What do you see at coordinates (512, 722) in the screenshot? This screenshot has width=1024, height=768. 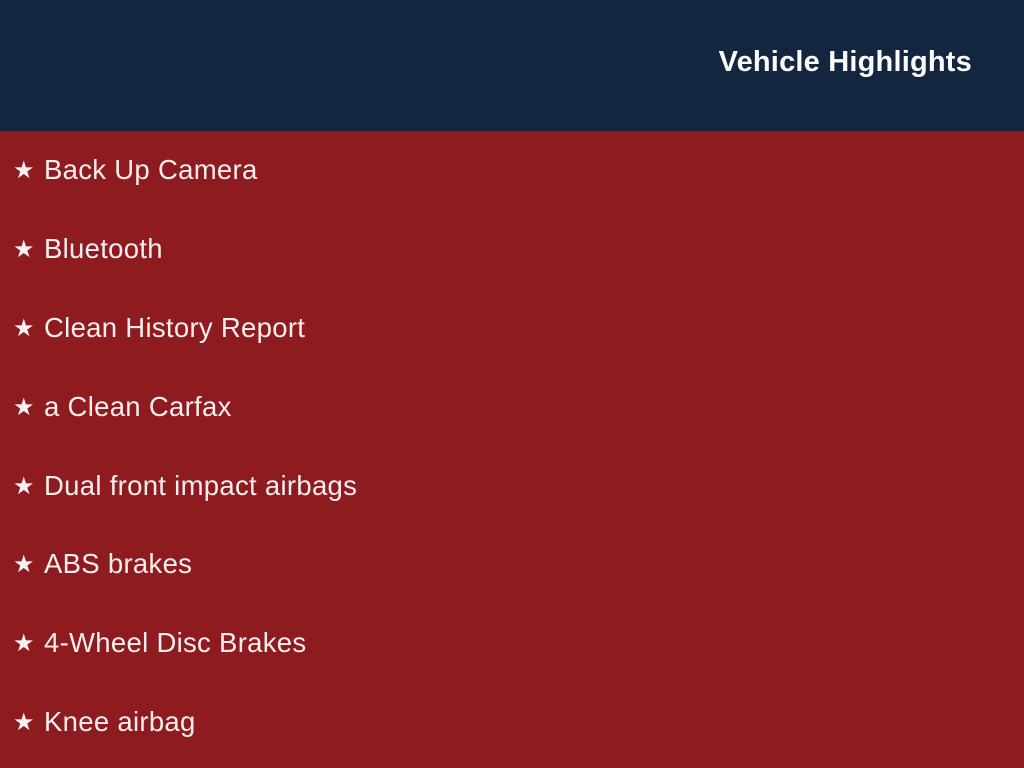 I see `list-item: ★ Knee airbag` at bounding box center [512, 722].